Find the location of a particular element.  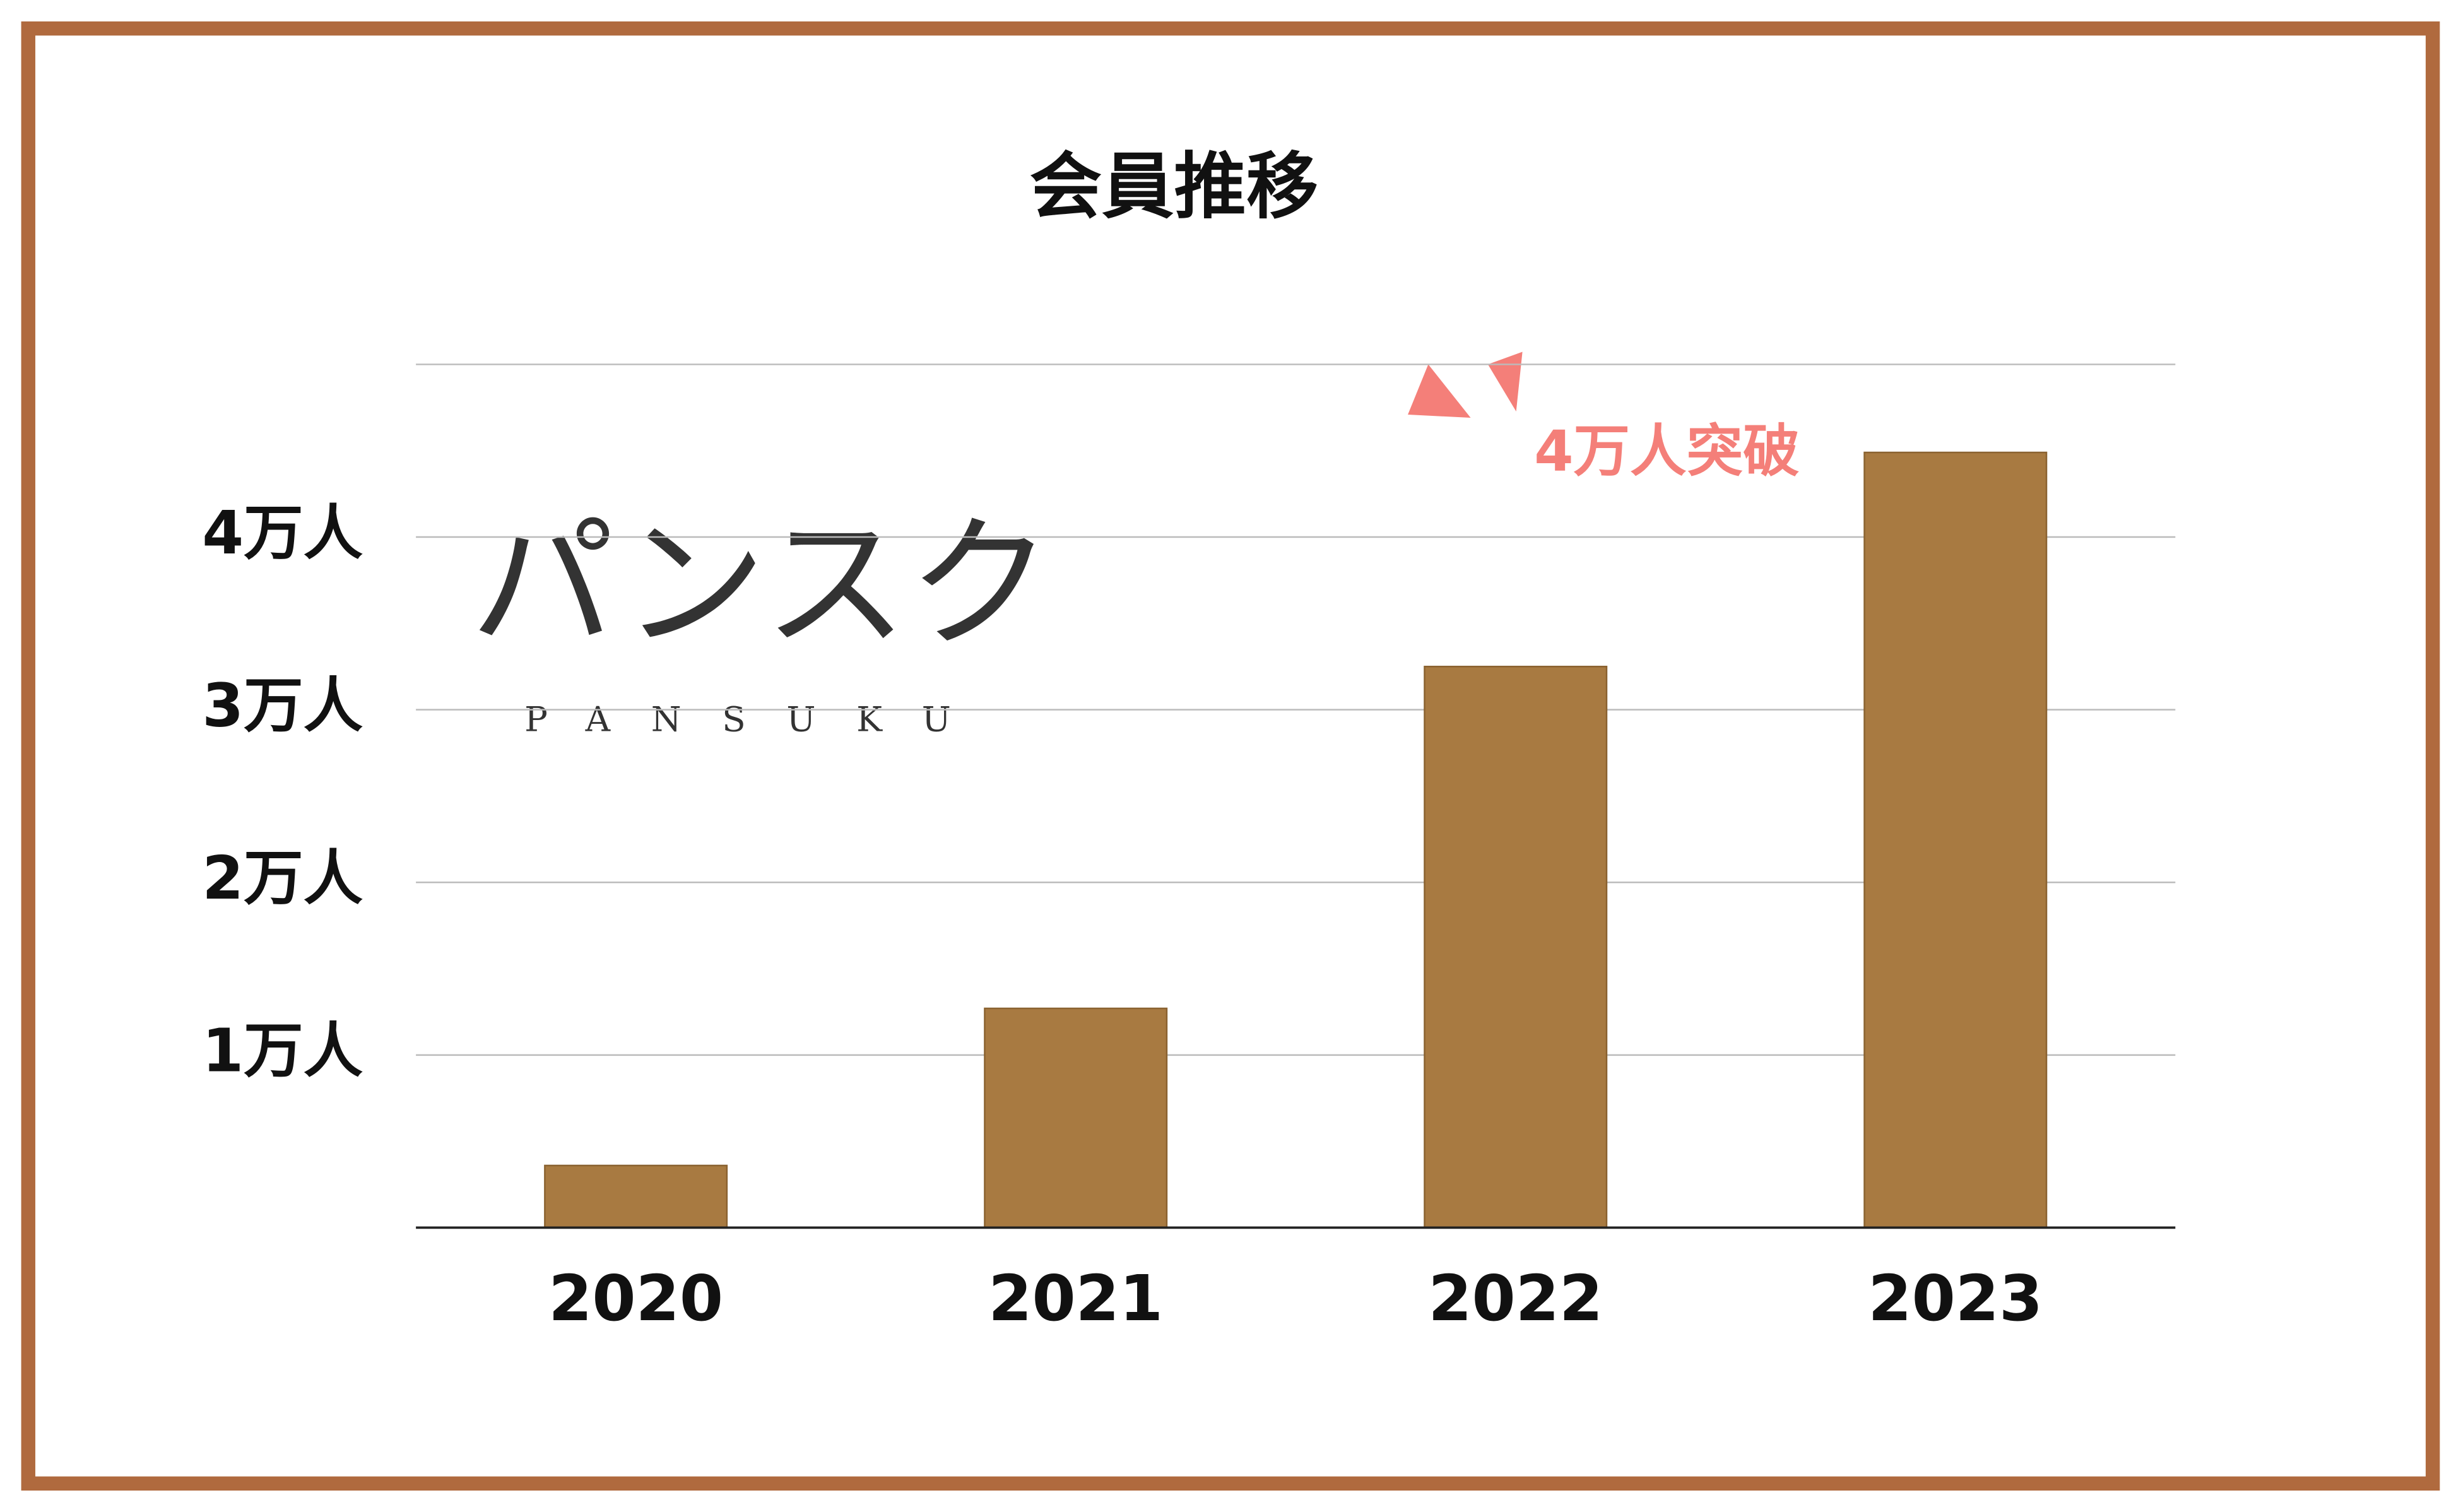

logo-subtitle: PANSUKU is located at coordinates (757, 719).